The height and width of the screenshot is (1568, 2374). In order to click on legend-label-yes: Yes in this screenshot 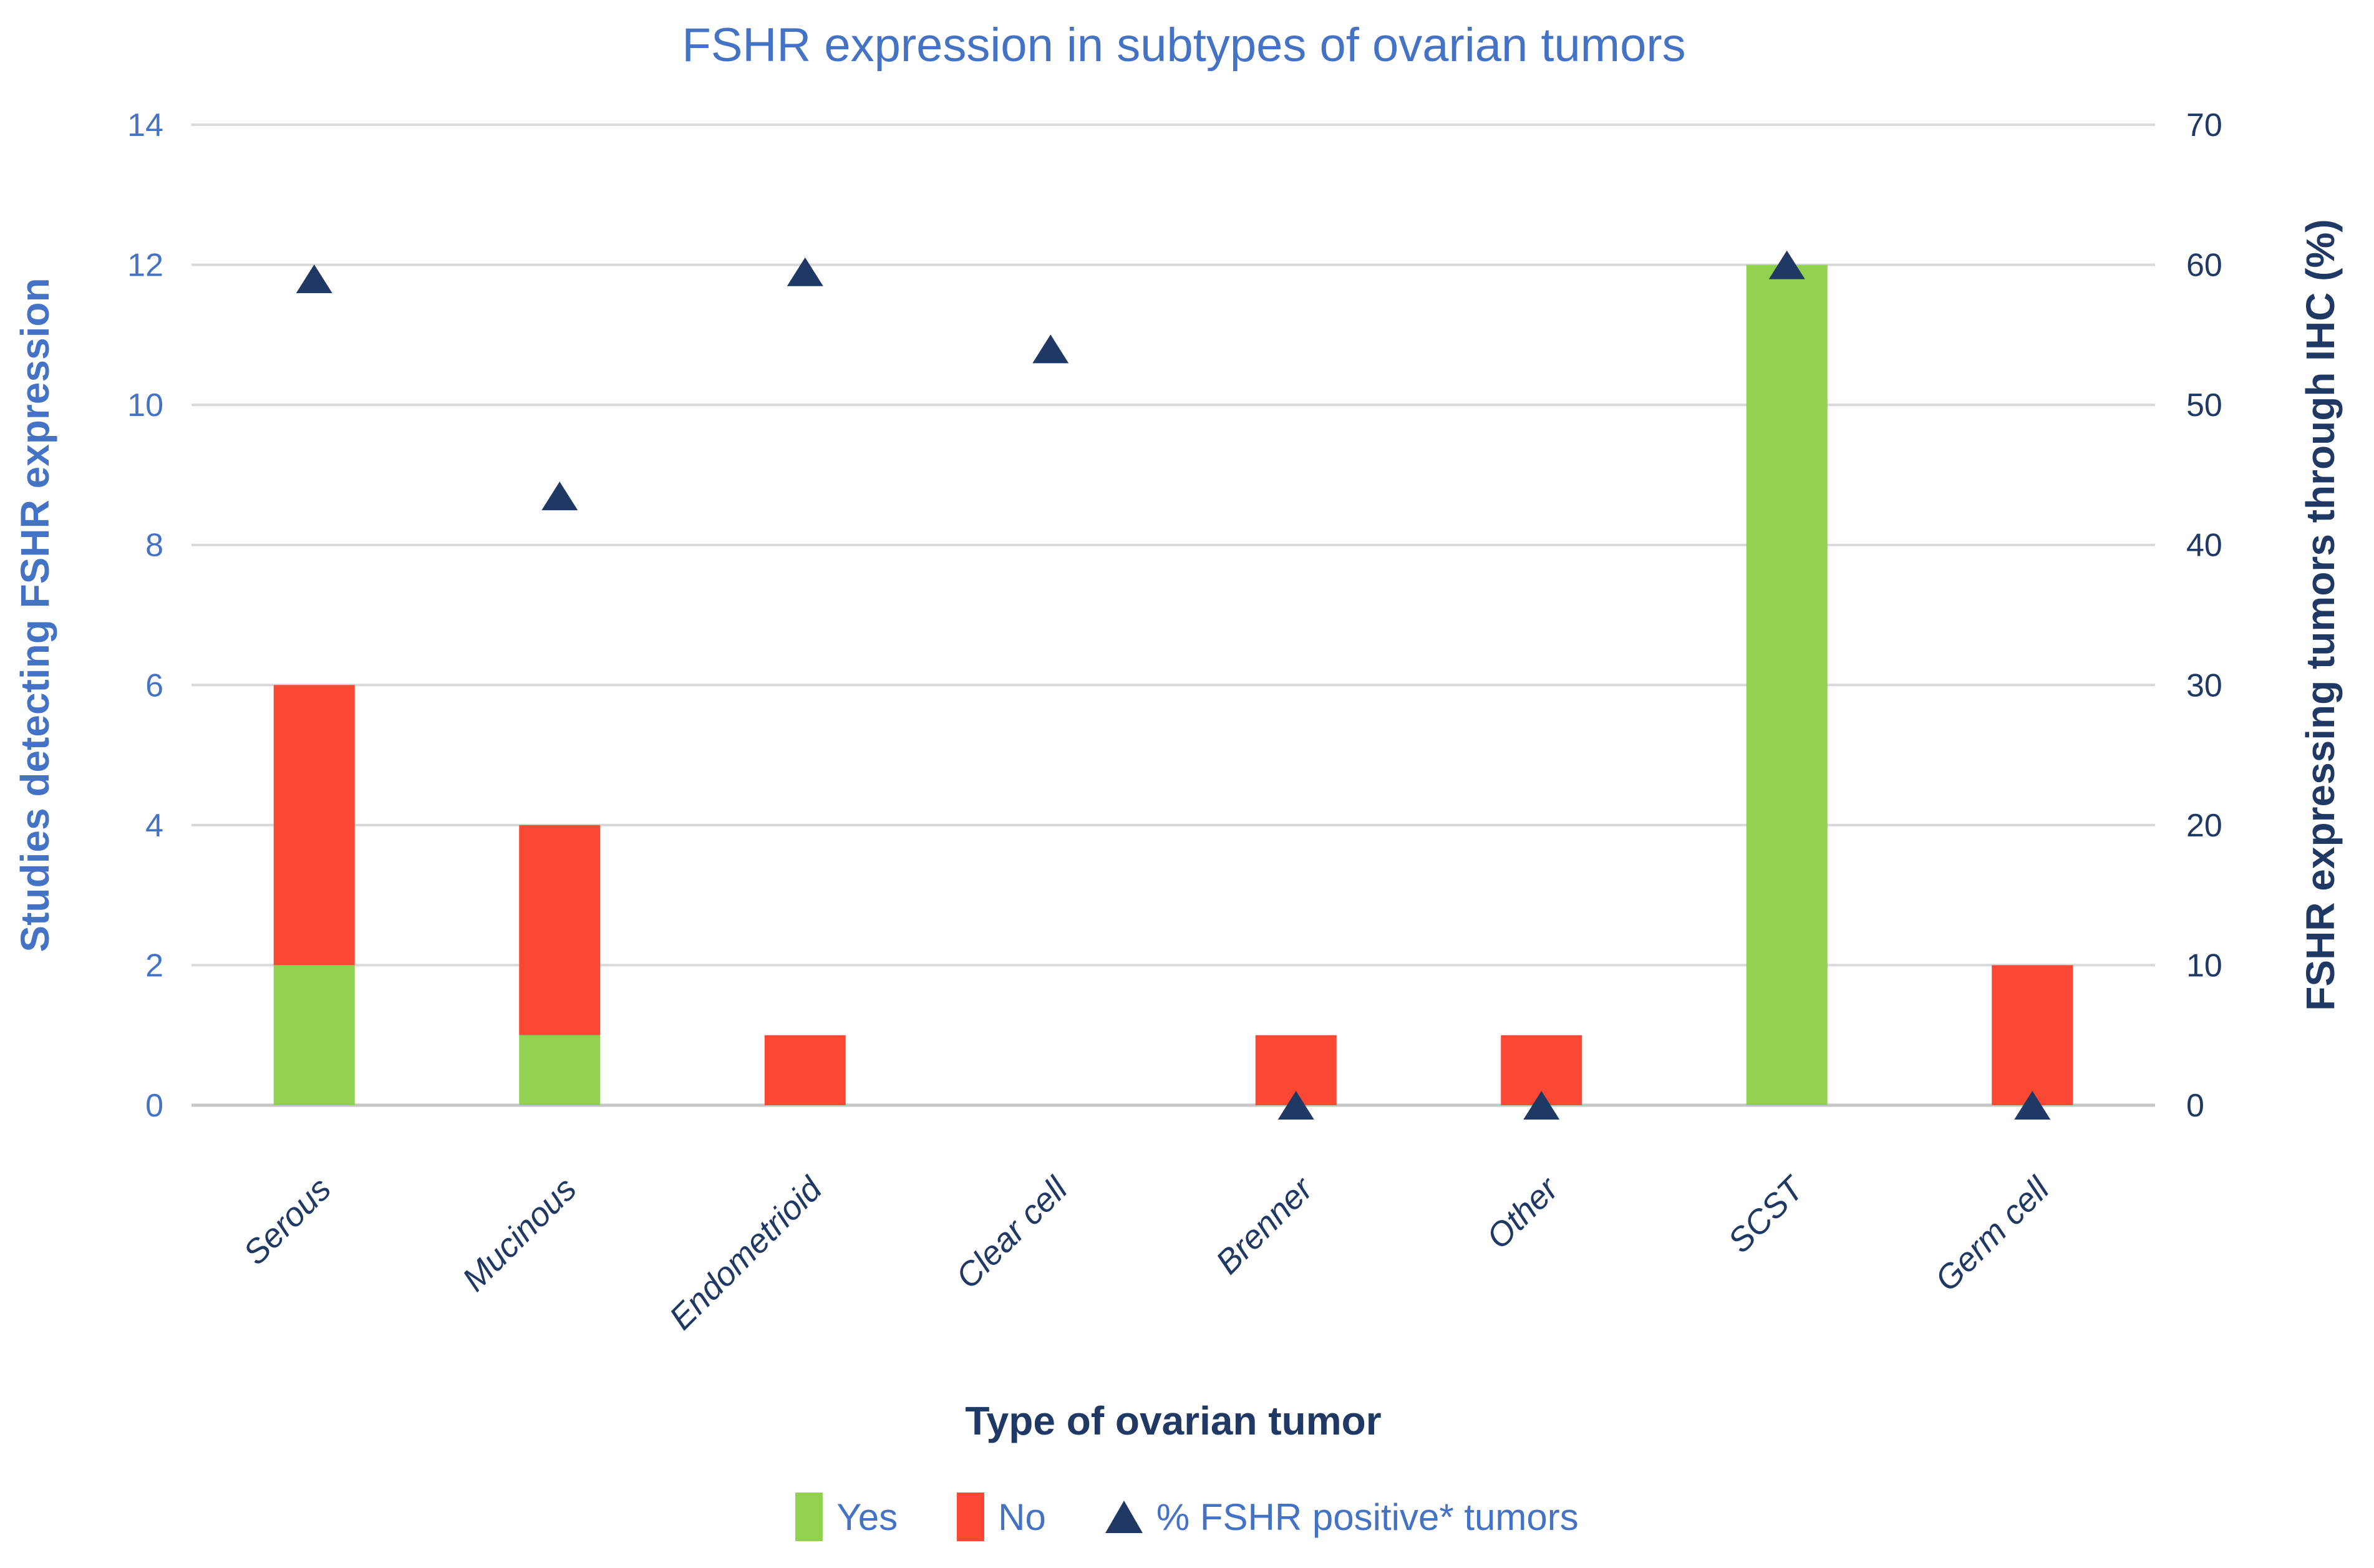, I will do `click(867, 1517)`.